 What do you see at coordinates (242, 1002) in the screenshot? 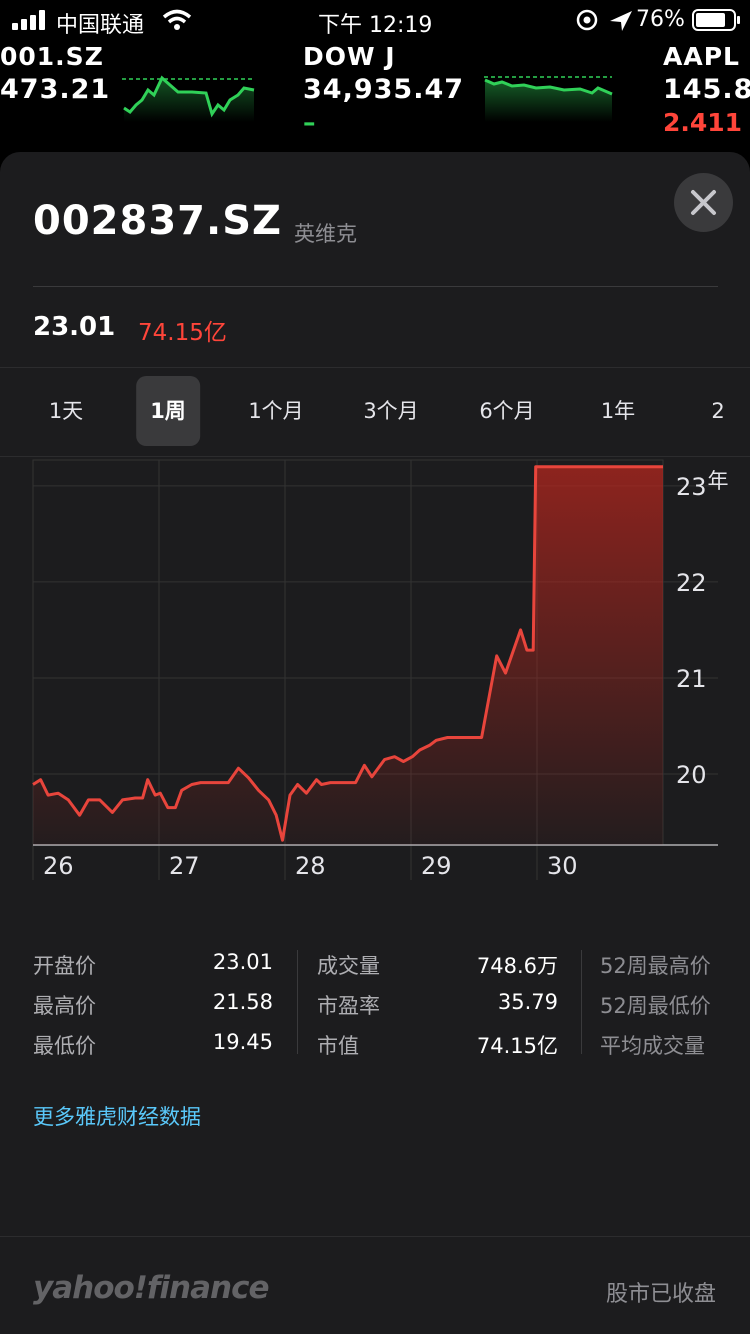
I see `stat-value: 21.58` at bounding box center [242, 1002].